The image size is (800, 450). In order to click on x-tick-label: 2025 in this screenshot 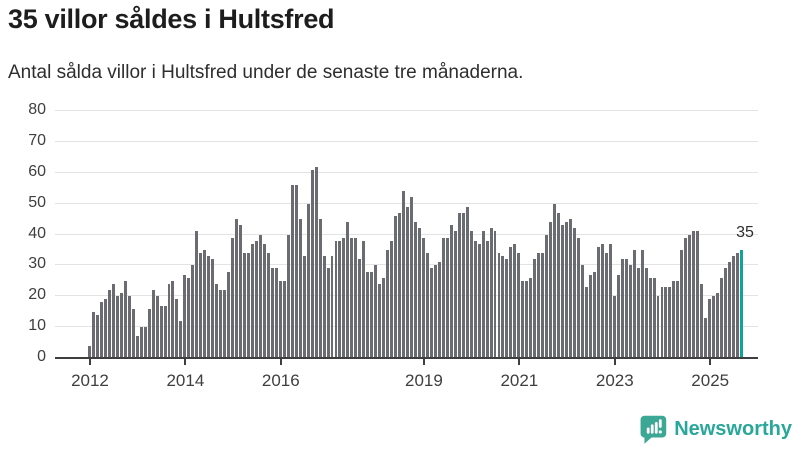, I will do `click(710, 380)`.